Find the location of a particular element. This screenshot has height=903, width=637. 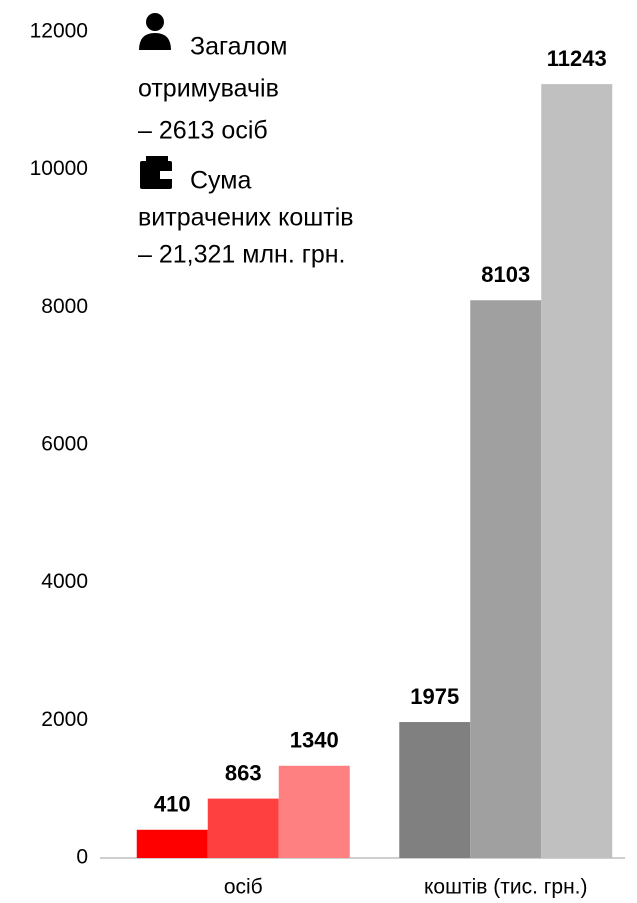

y-tick-label: 2000 is located at coordinates (64, 719).